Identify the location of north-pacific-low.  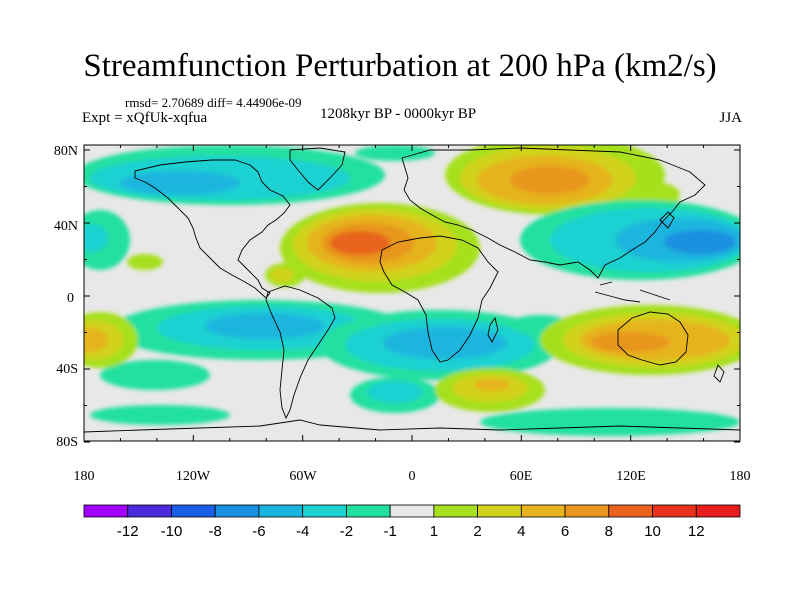
(630, 240).